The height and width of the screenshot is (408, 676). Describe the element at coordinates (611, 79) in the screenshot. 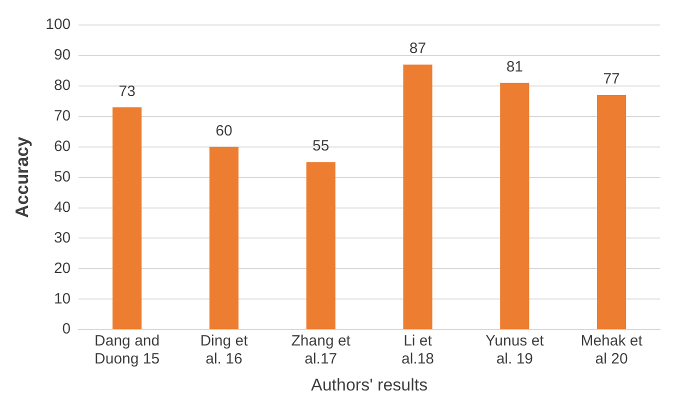

I see `data-label: 77` at that location.